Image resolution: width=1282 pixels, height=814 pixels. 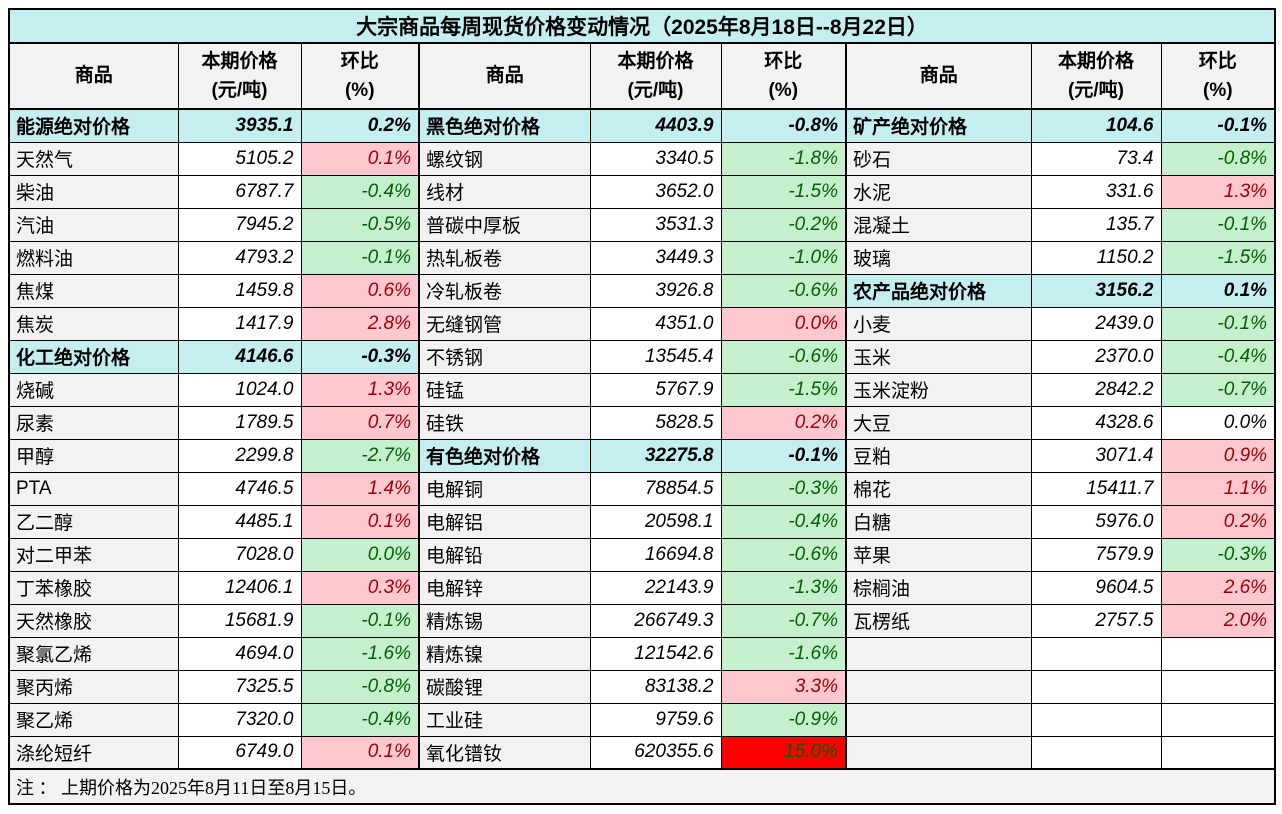 I want to click on pct-change-cell: 0.1%, so click(x=360, y=158).